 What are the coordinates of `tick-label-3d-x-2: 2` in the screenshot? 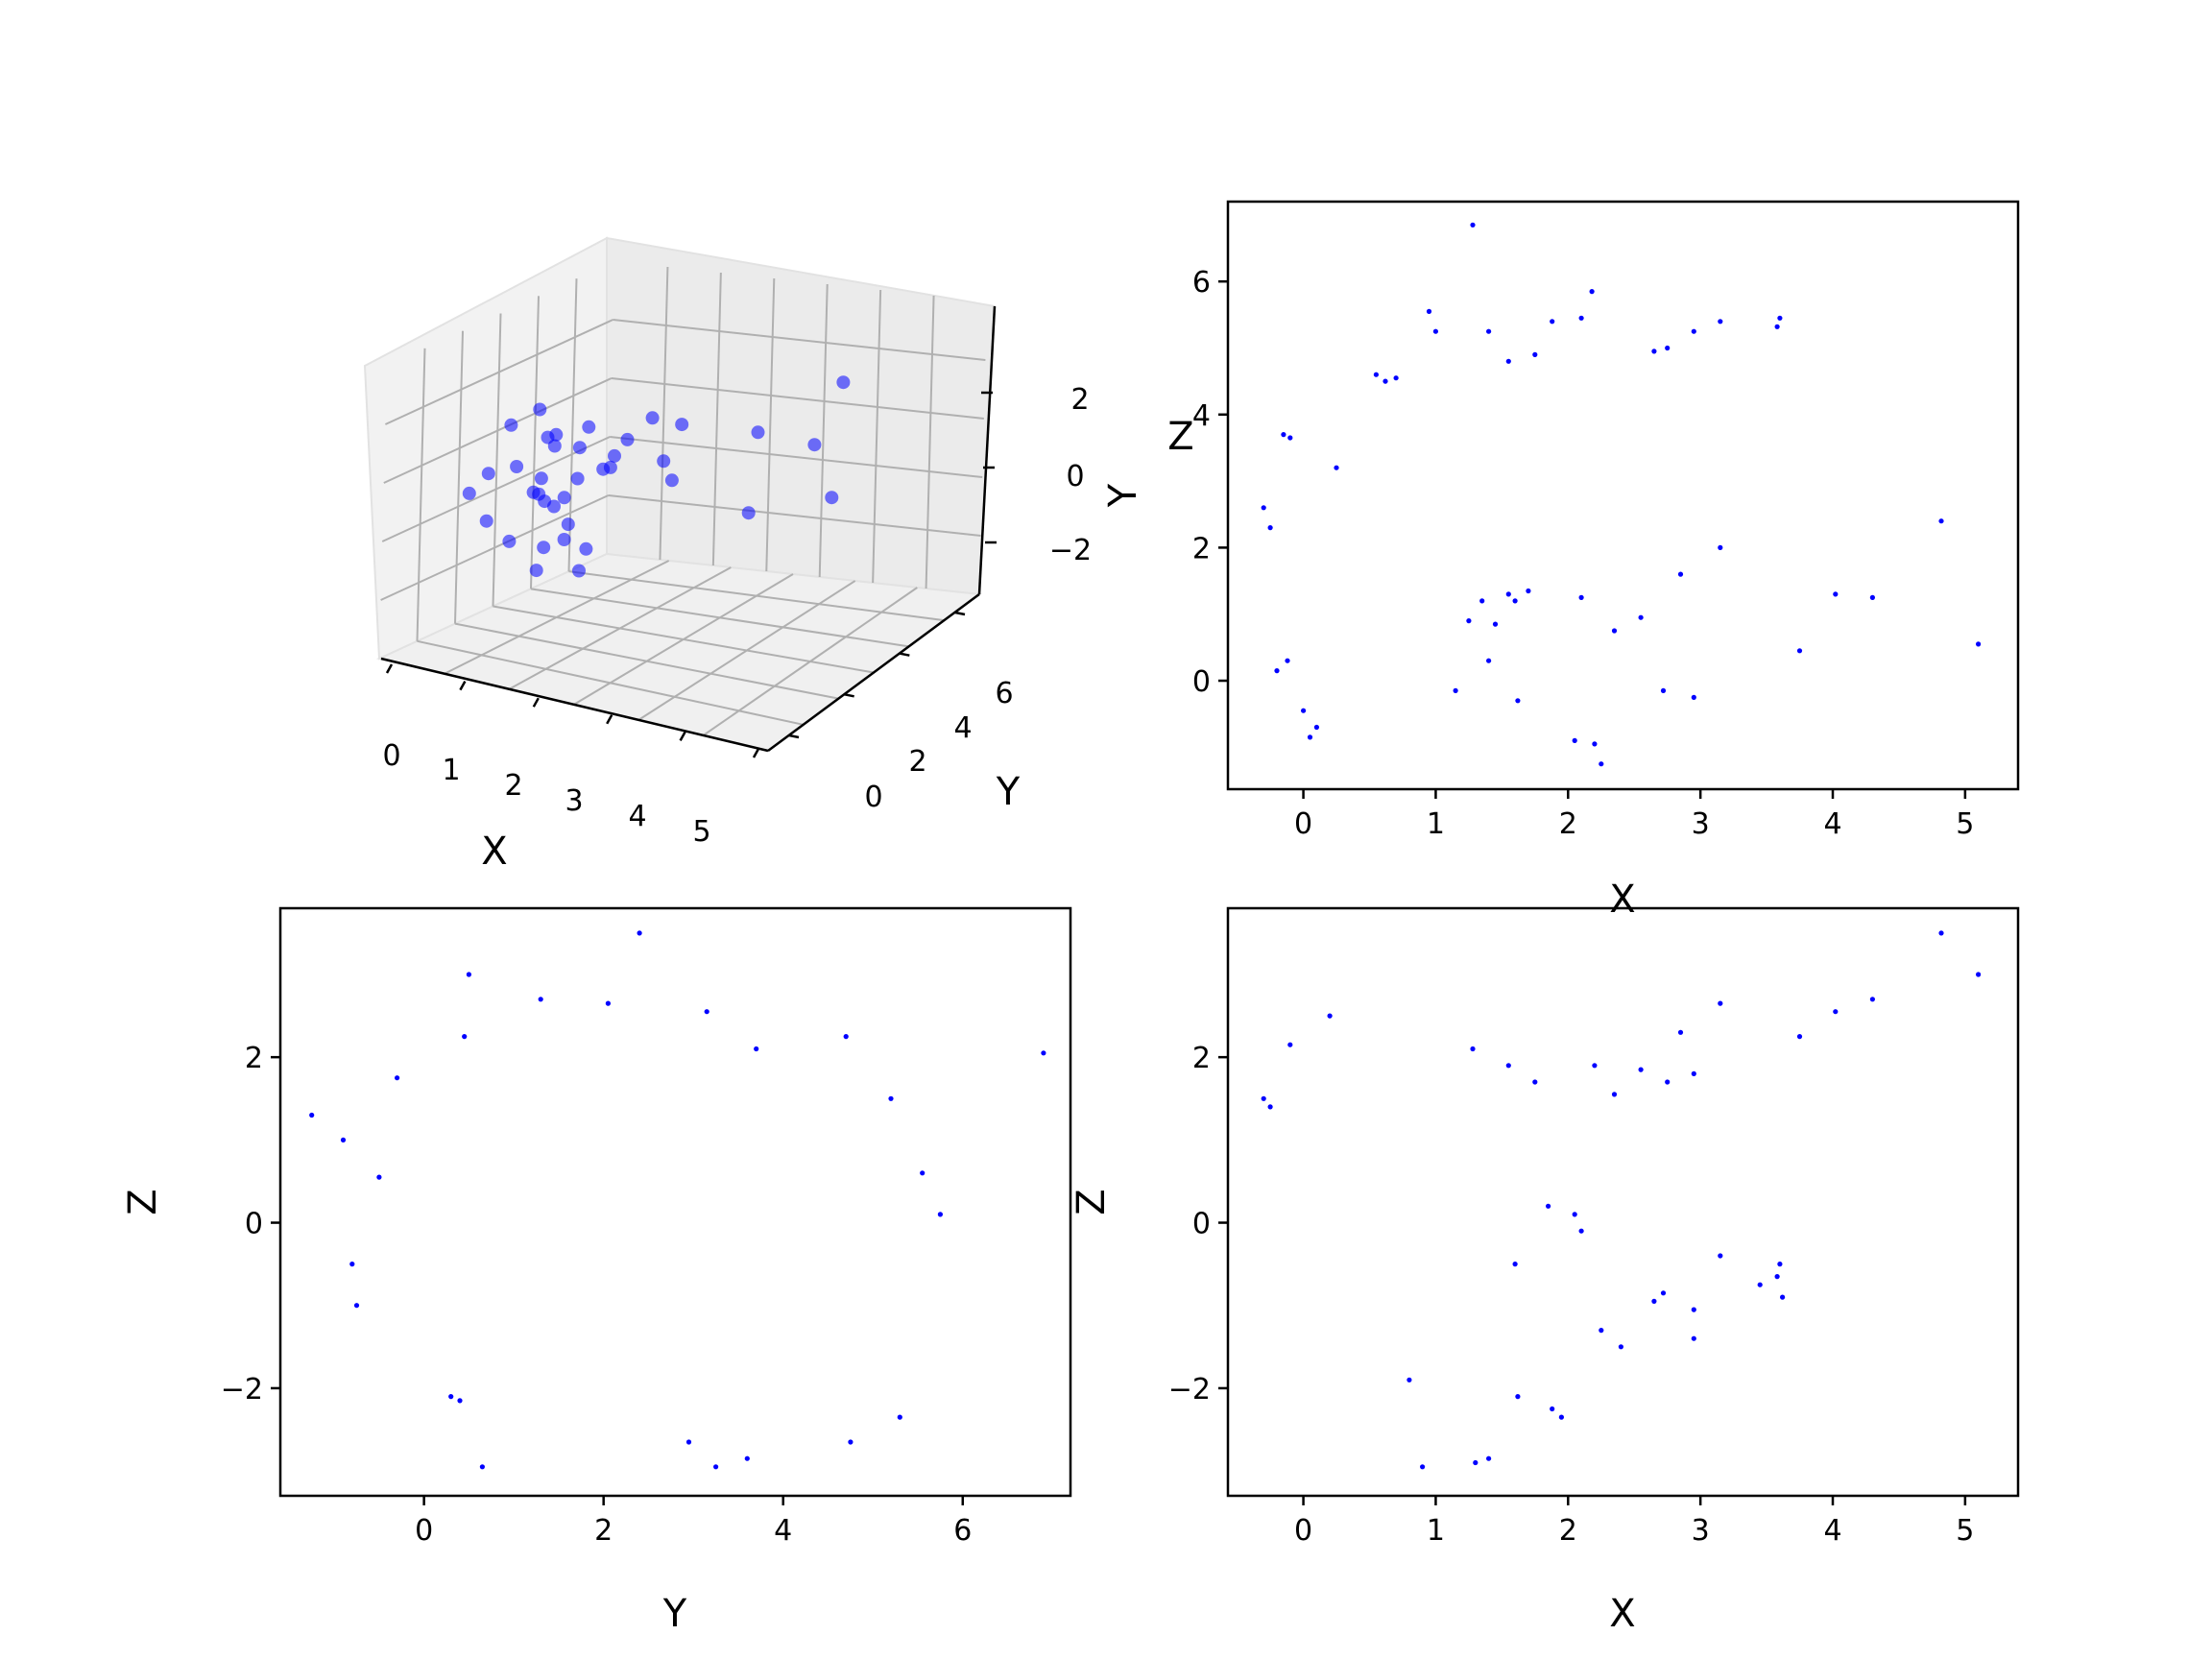 It's located at (513, 786).